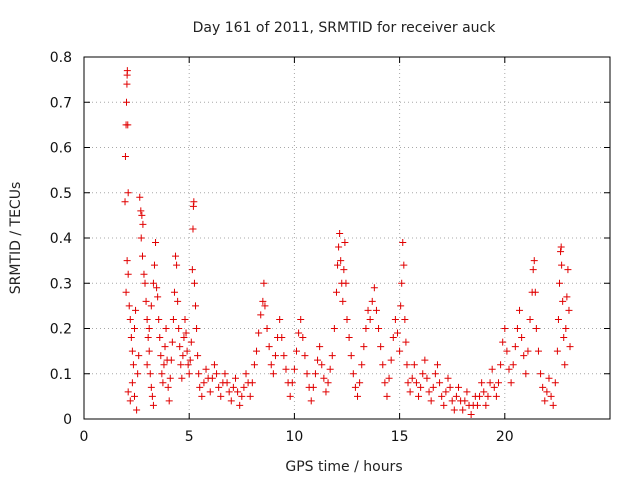 Image resolution: width=640 pixels, height=480 pixels. I want to click on y-tick-label: 0.2, so click(61, 330).